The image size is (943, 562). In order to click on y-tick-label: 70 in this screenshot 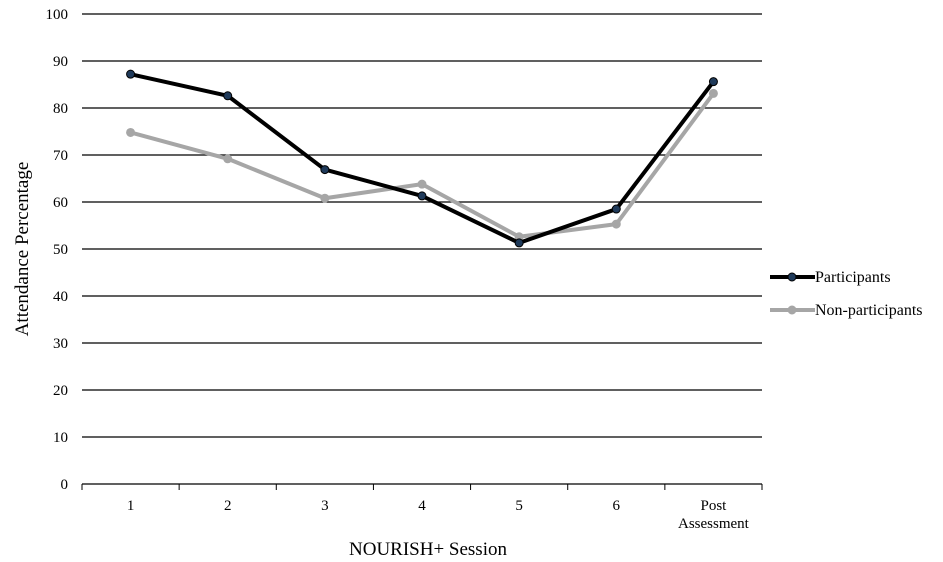, I will do `click(60, 156)`.